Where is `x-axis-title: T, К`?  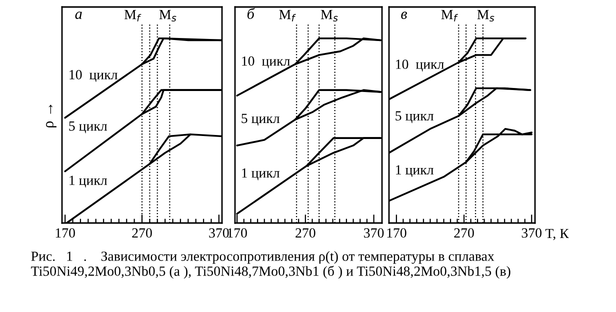 x-axis-title: T, К is located at coordinates (557, 234).